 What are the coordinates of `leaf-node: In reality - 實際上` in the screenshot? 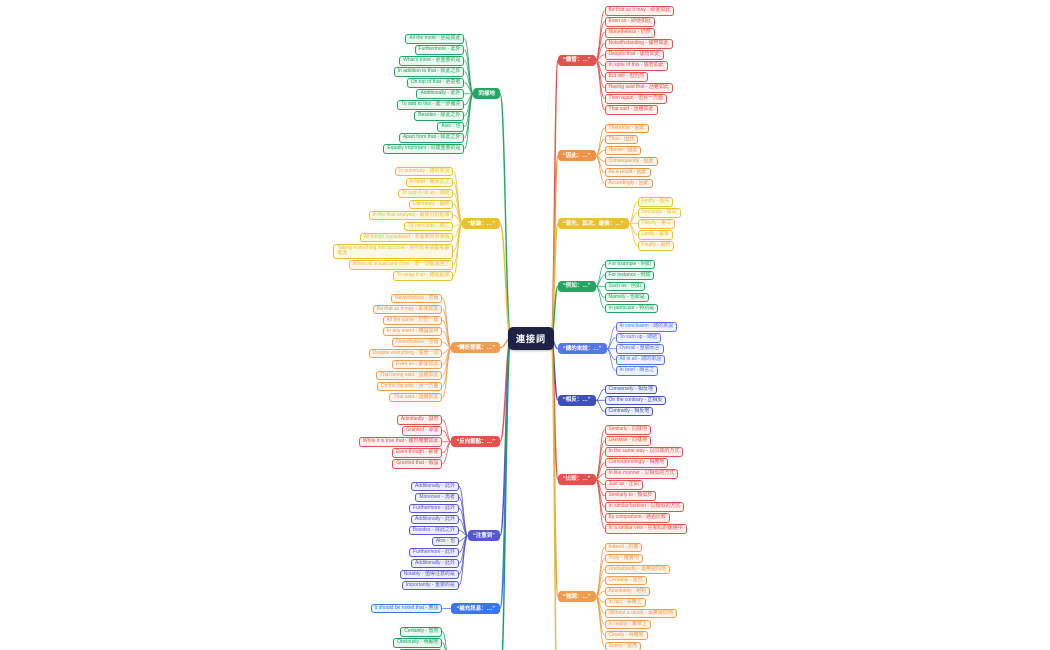 It's located at (627, 624).